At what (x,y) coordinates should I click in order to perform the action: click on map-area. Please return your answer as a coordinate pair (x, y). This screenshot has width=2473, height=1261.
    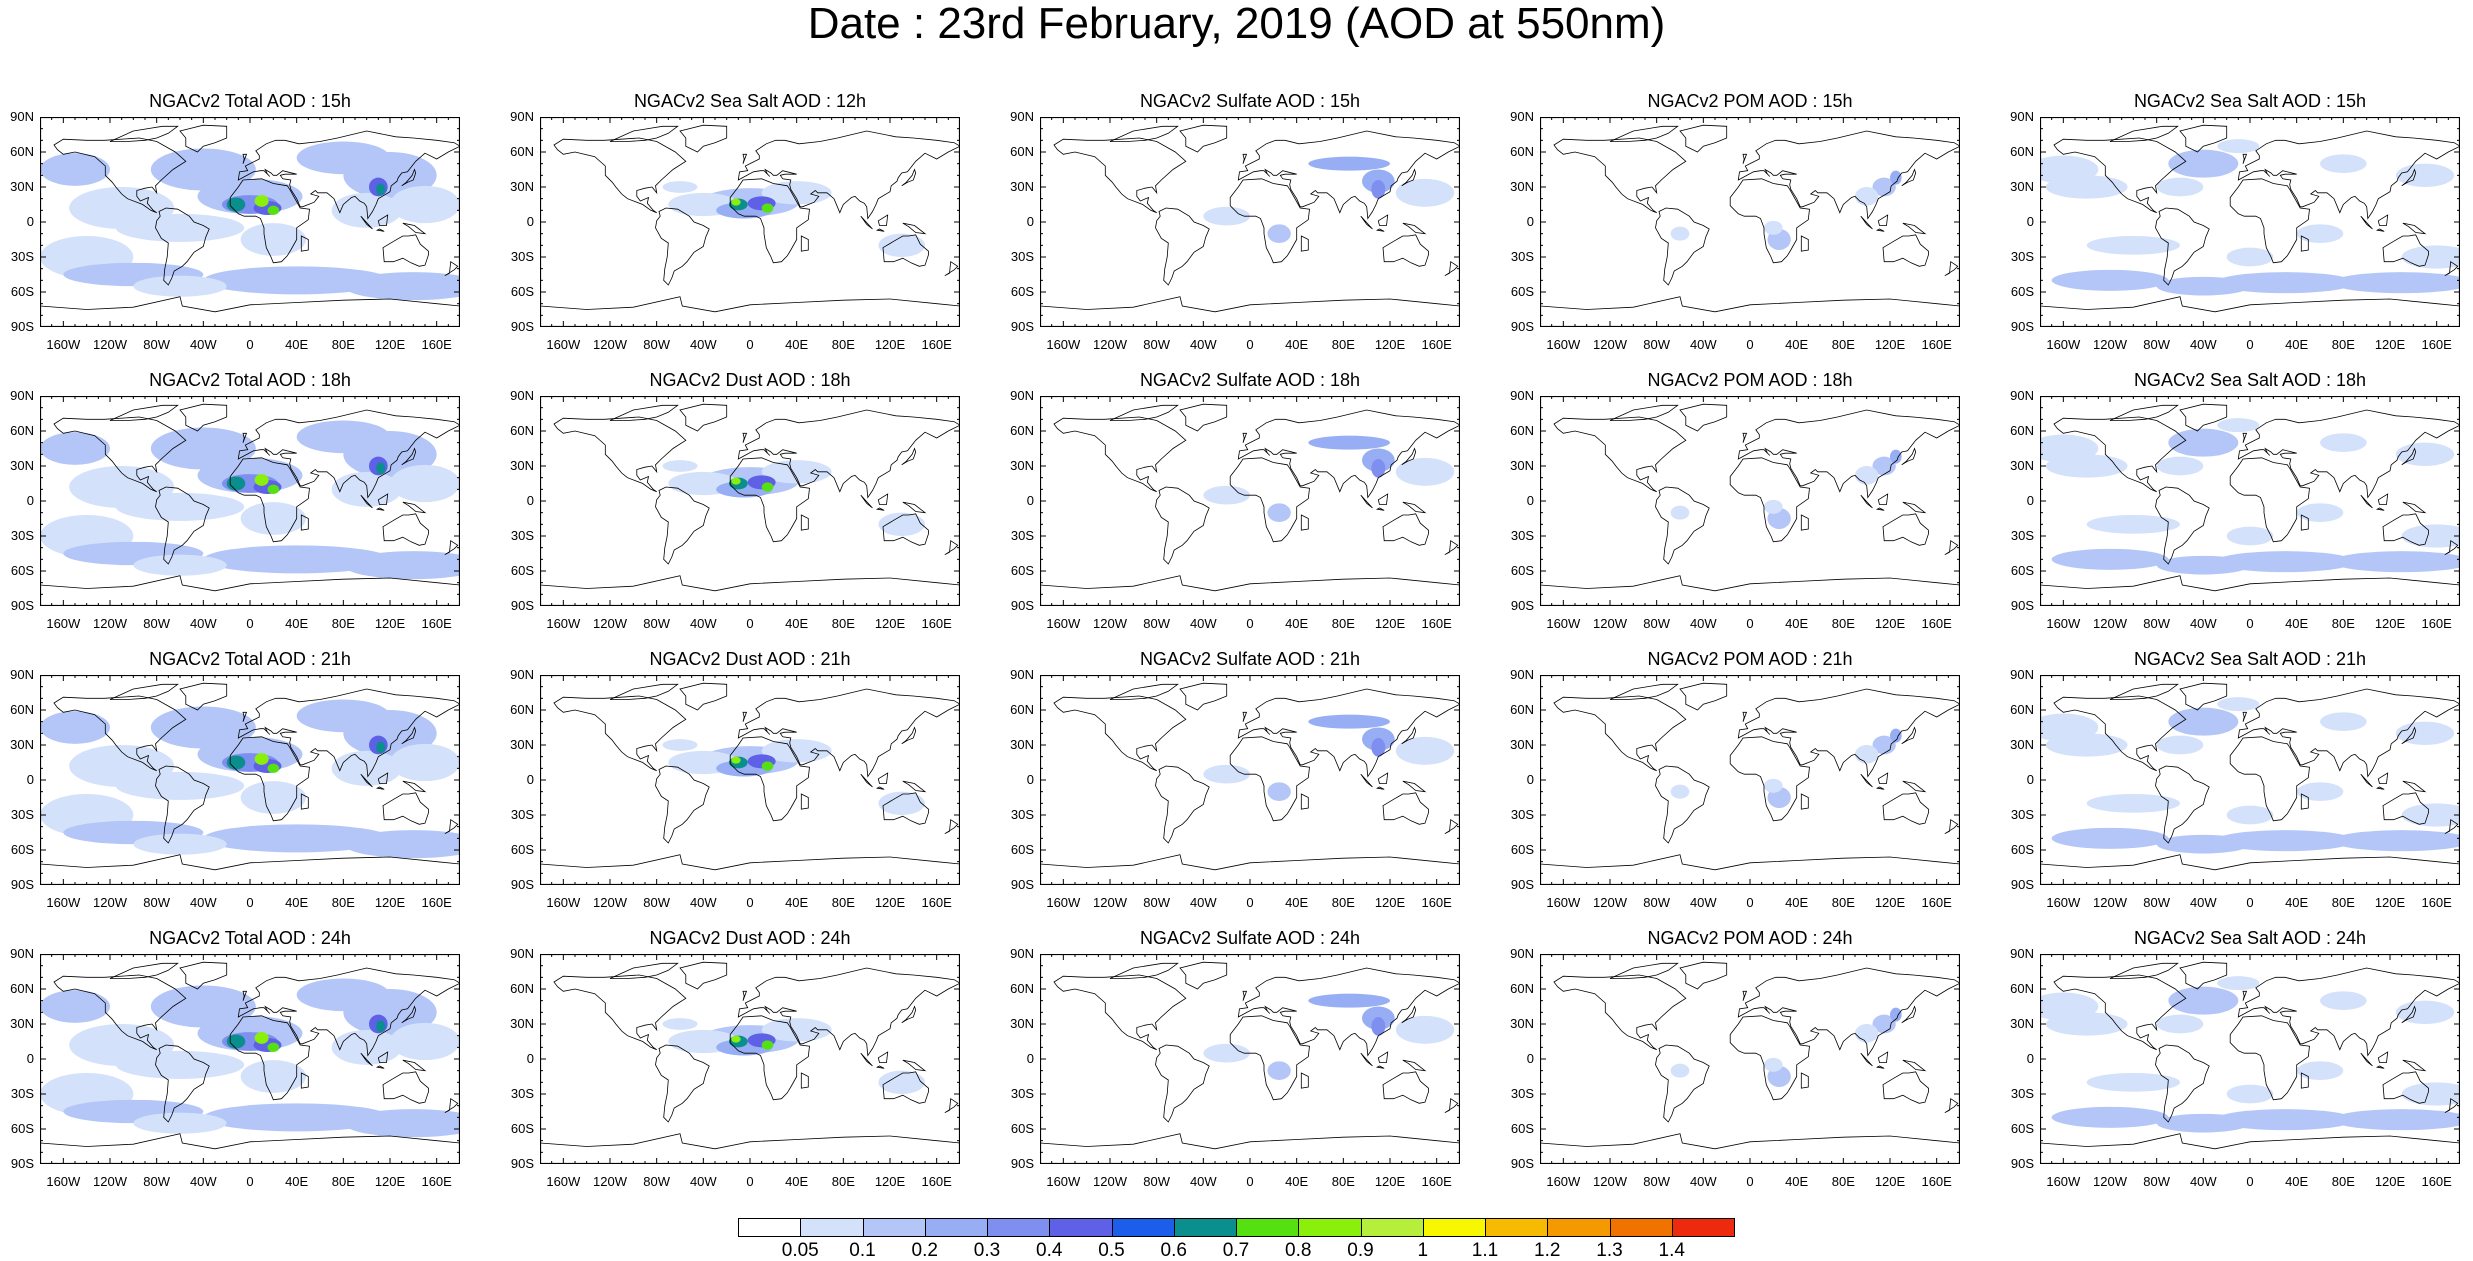
    Looking at the image, I should click on (750, 501).